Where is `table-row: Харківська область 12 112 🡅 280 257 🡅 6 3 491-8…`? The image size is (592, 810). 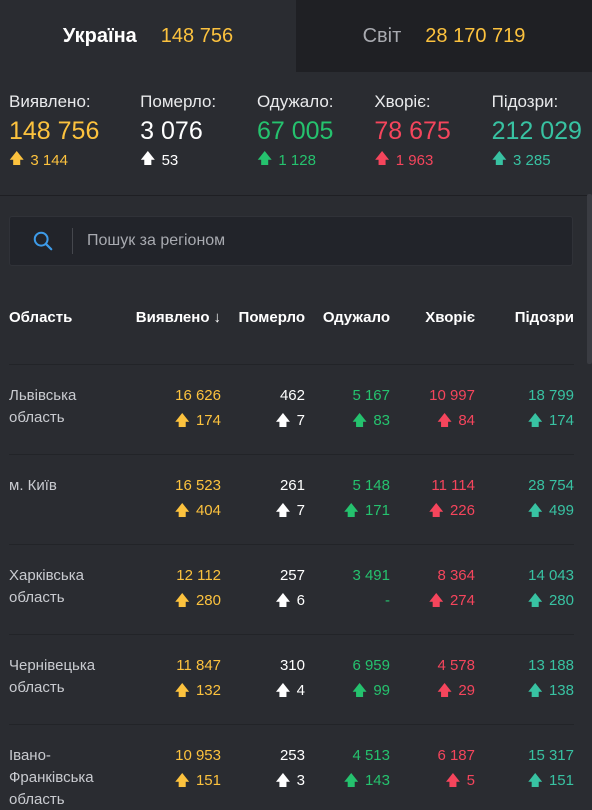 table-row: Харківська область 12 112 🡅 280 257 🡅 6 3 491-8… is located at coordinates (291, 590).